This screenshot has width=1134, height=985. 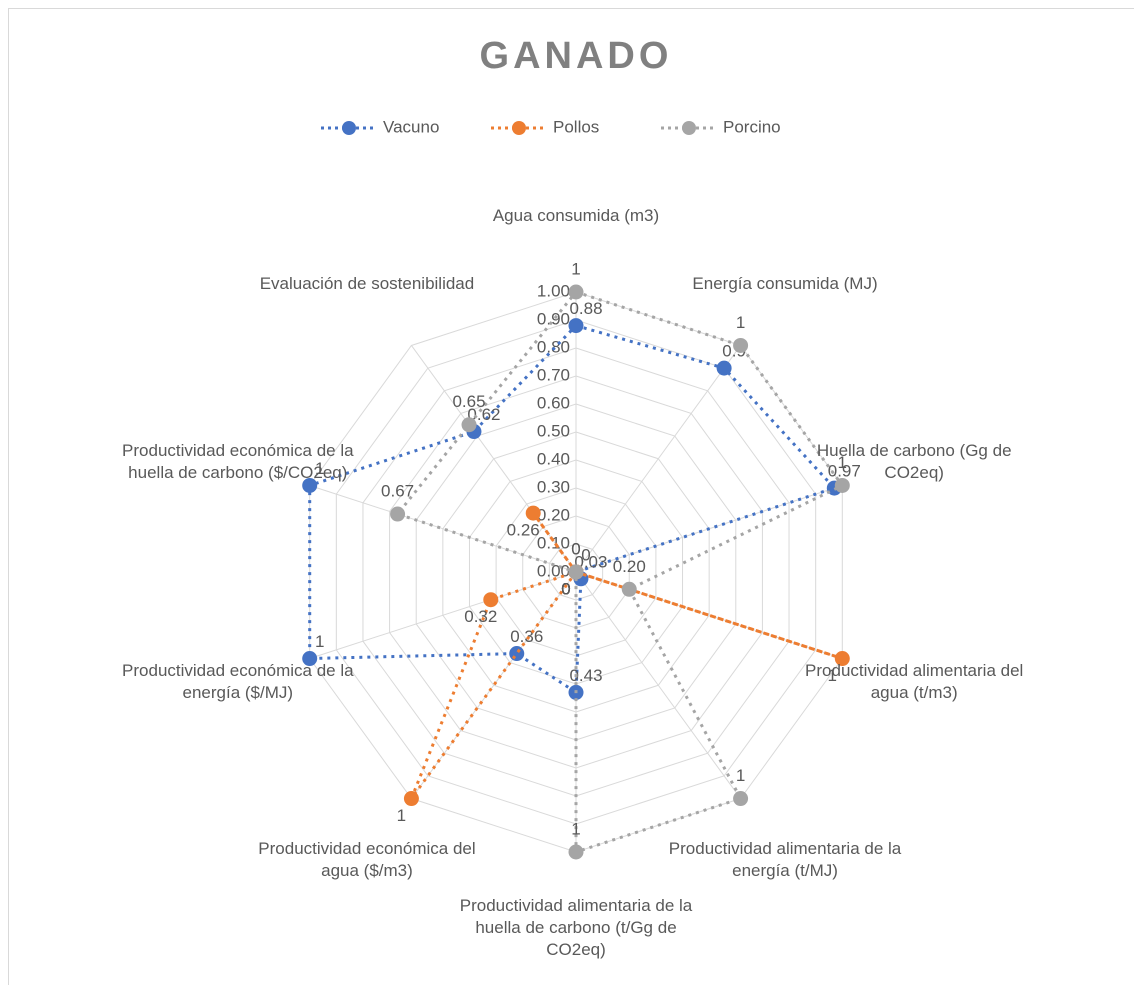 I want to click on data-label: 0.88, so click(x=585, y=308).